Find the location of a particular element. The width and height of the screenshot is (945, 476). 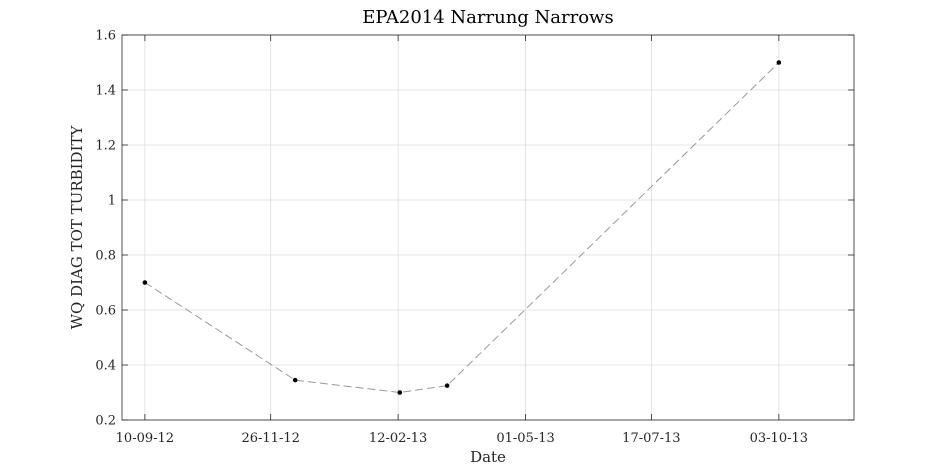

y-tick-label: 1.4 is located at coordinates (105, 91).